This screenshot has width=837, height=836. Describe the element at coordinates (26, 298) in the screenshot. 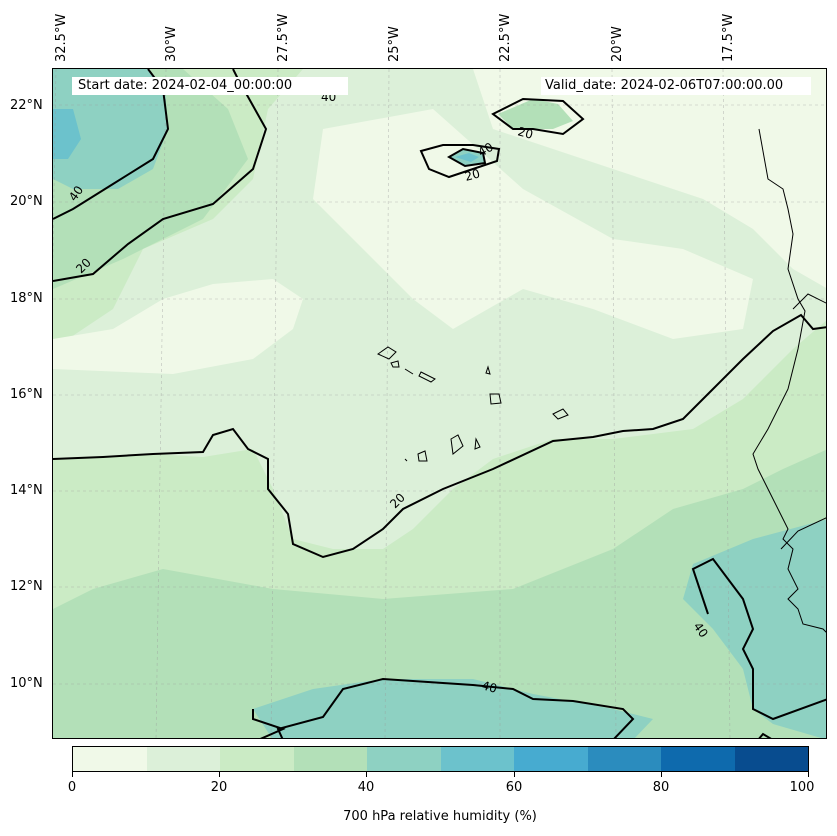

I see `lat-label-18N: 18°N` at that location.